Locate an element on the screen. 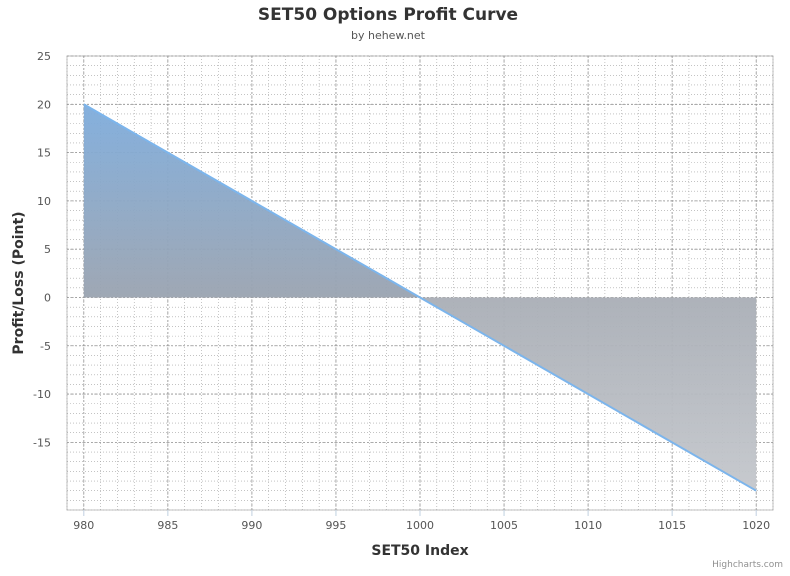  y-tick-label: 20 is located at coordinates (44, 104).